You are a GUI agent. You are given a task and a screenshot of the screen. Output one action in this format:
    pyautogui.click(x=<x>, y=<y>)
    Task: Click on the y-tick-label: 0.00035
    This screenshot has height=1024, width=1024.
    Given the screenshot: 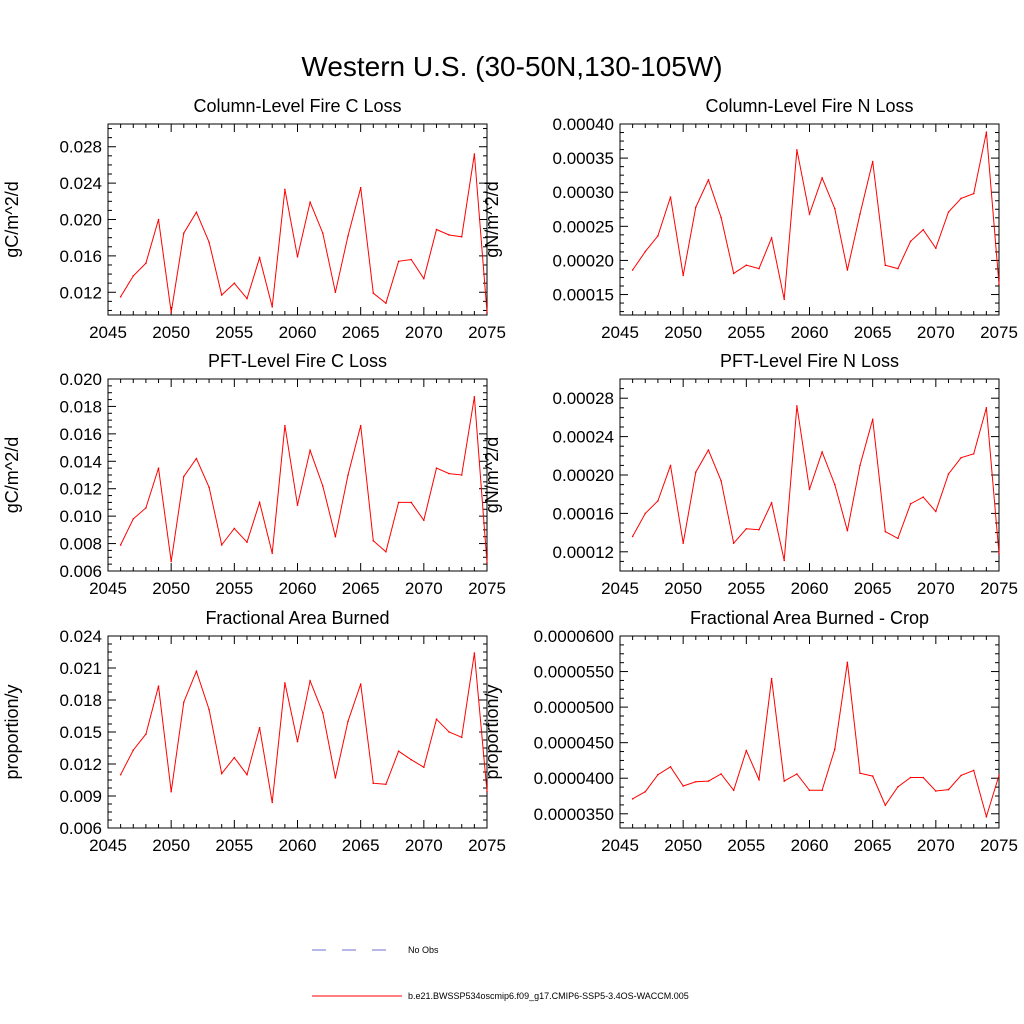 What is the action you would take?
    pyautogui.click(x=583, y=158)
    